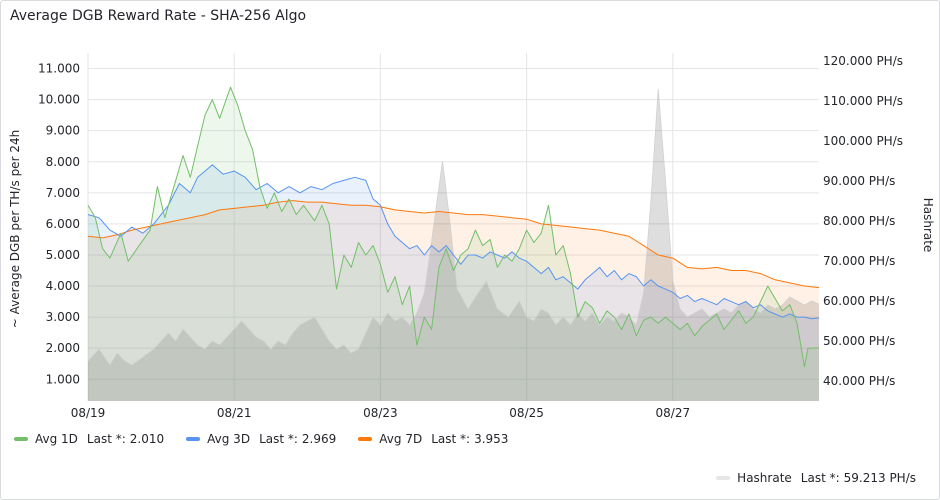  What do you see at coordinates (56, 439) in the screenshot?
I see `legend-name-avg-1d: Avg 1D` at bounding box center [56, 439].